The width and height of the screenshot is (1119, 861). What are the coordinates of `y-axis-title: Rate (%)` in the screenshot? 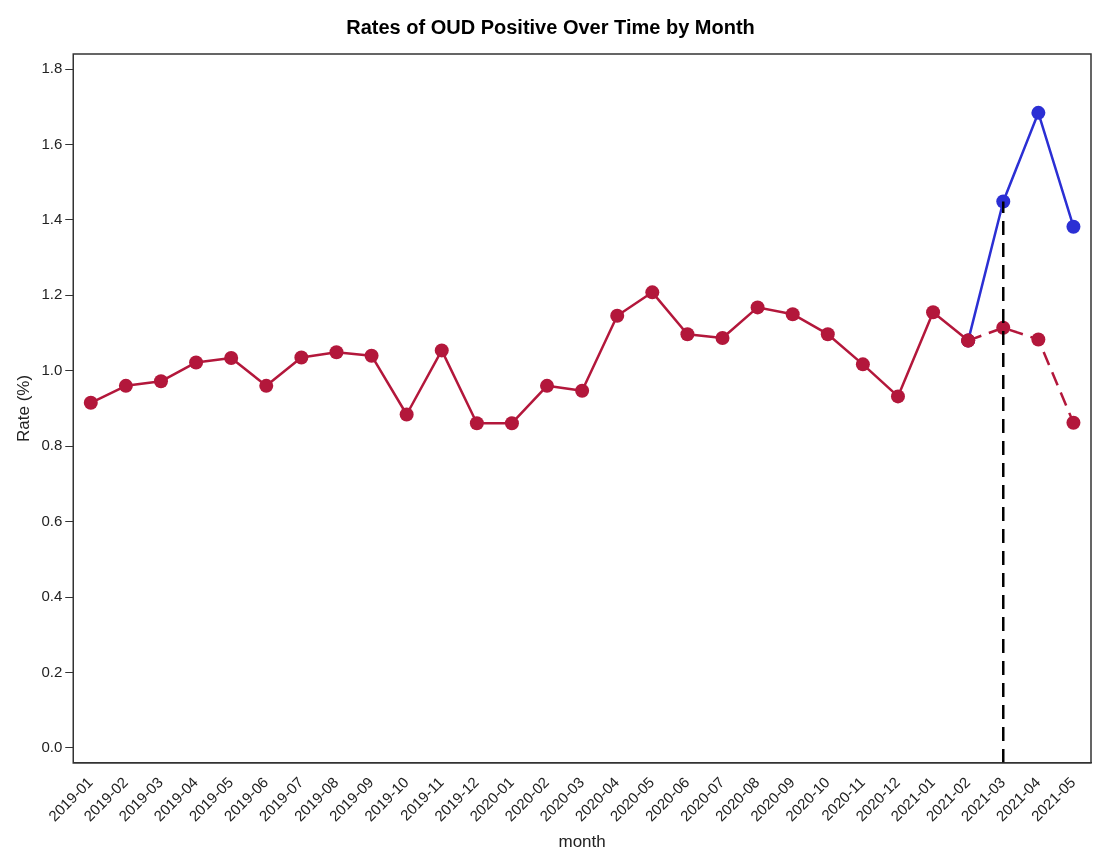 It's located at (23, 408).